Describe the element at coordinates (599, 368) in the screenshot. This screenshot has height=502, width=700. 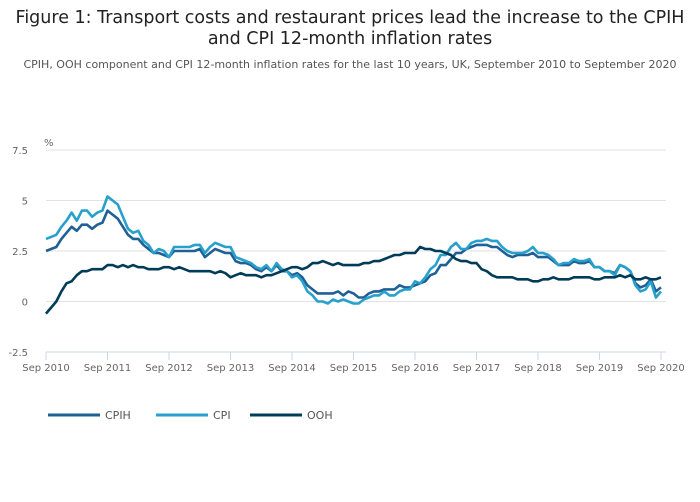
I see `x-tick-label: Sep 2019` at that location.